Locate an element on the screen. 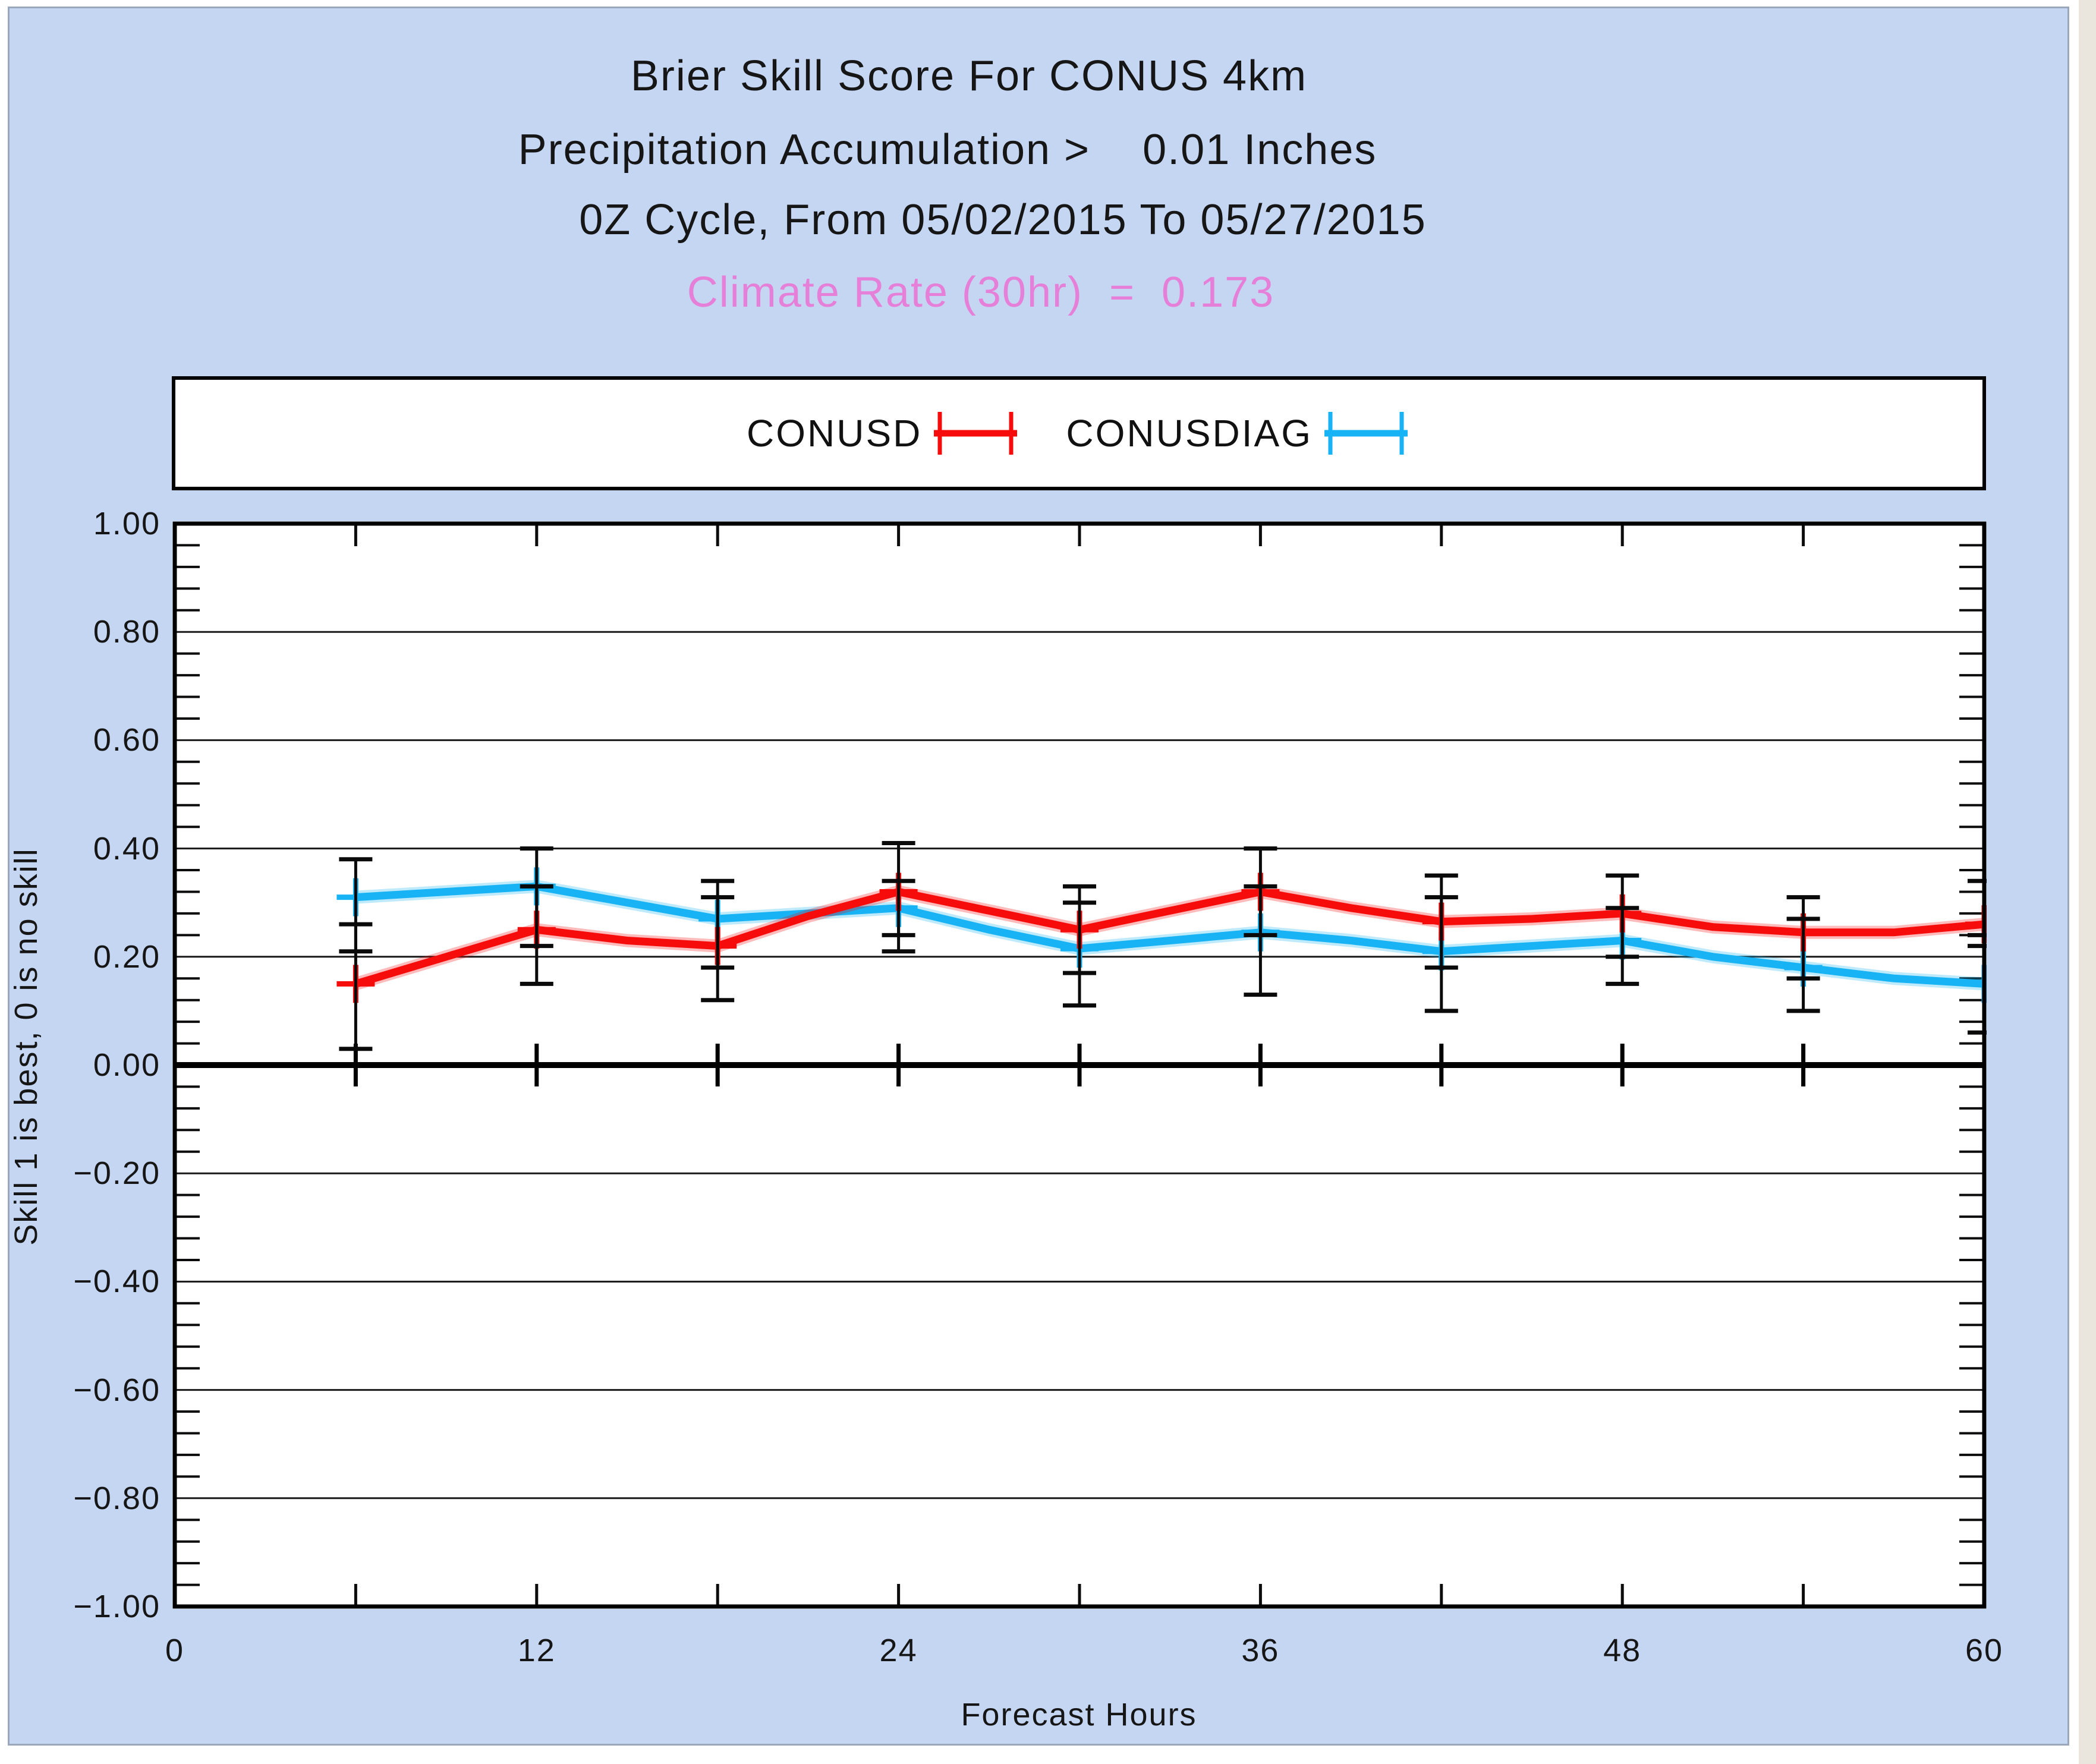 This screenshot has height=1764, width=2096. y-tick-label: −0.40 is located at coordinates (116, 1282).